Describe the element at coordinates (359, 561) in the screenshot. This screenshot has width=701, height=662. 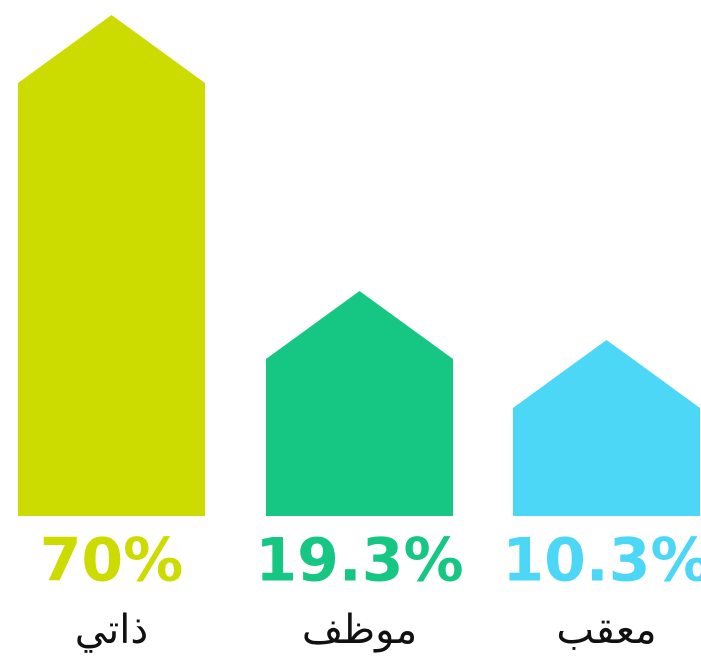
I see `value-label: 19.3%` at that location.